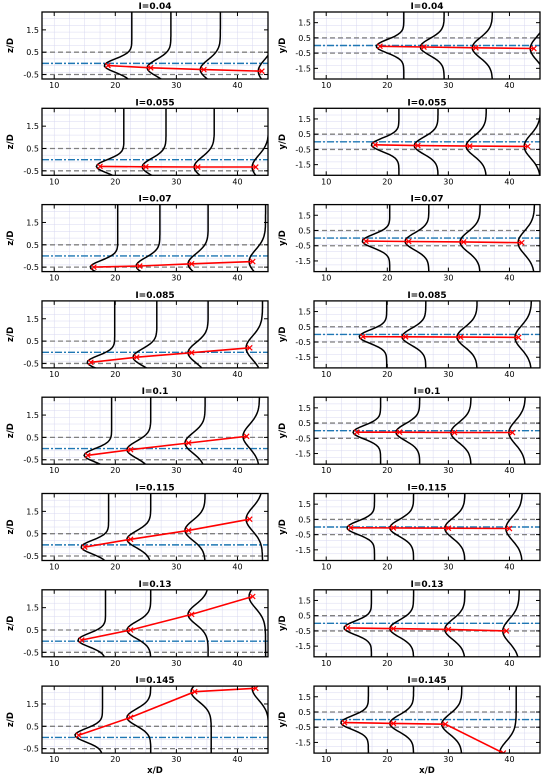  I want to click on panel-title: I=0.1, so click(155, 392).